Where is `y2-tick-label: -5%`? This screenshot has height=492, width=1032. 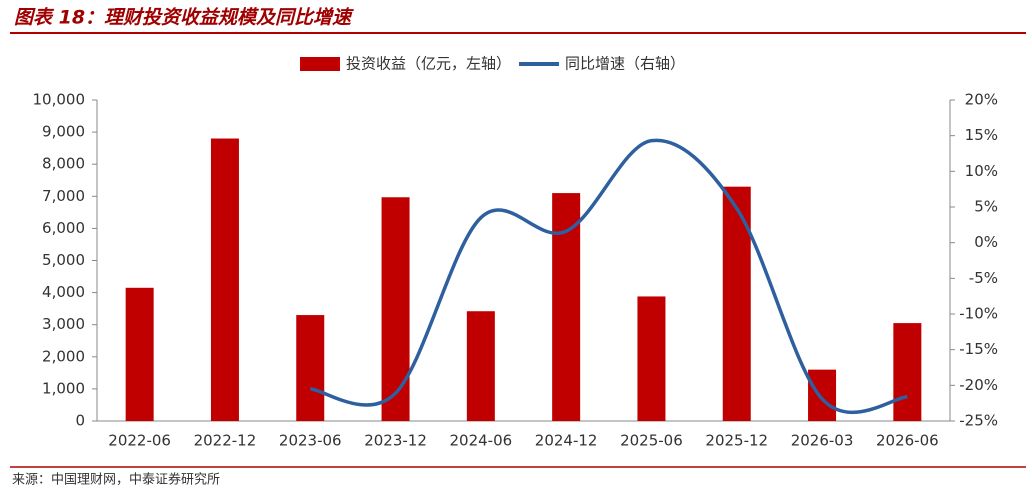 y2-tick-label: -5% is located at coordinates (983, 278).